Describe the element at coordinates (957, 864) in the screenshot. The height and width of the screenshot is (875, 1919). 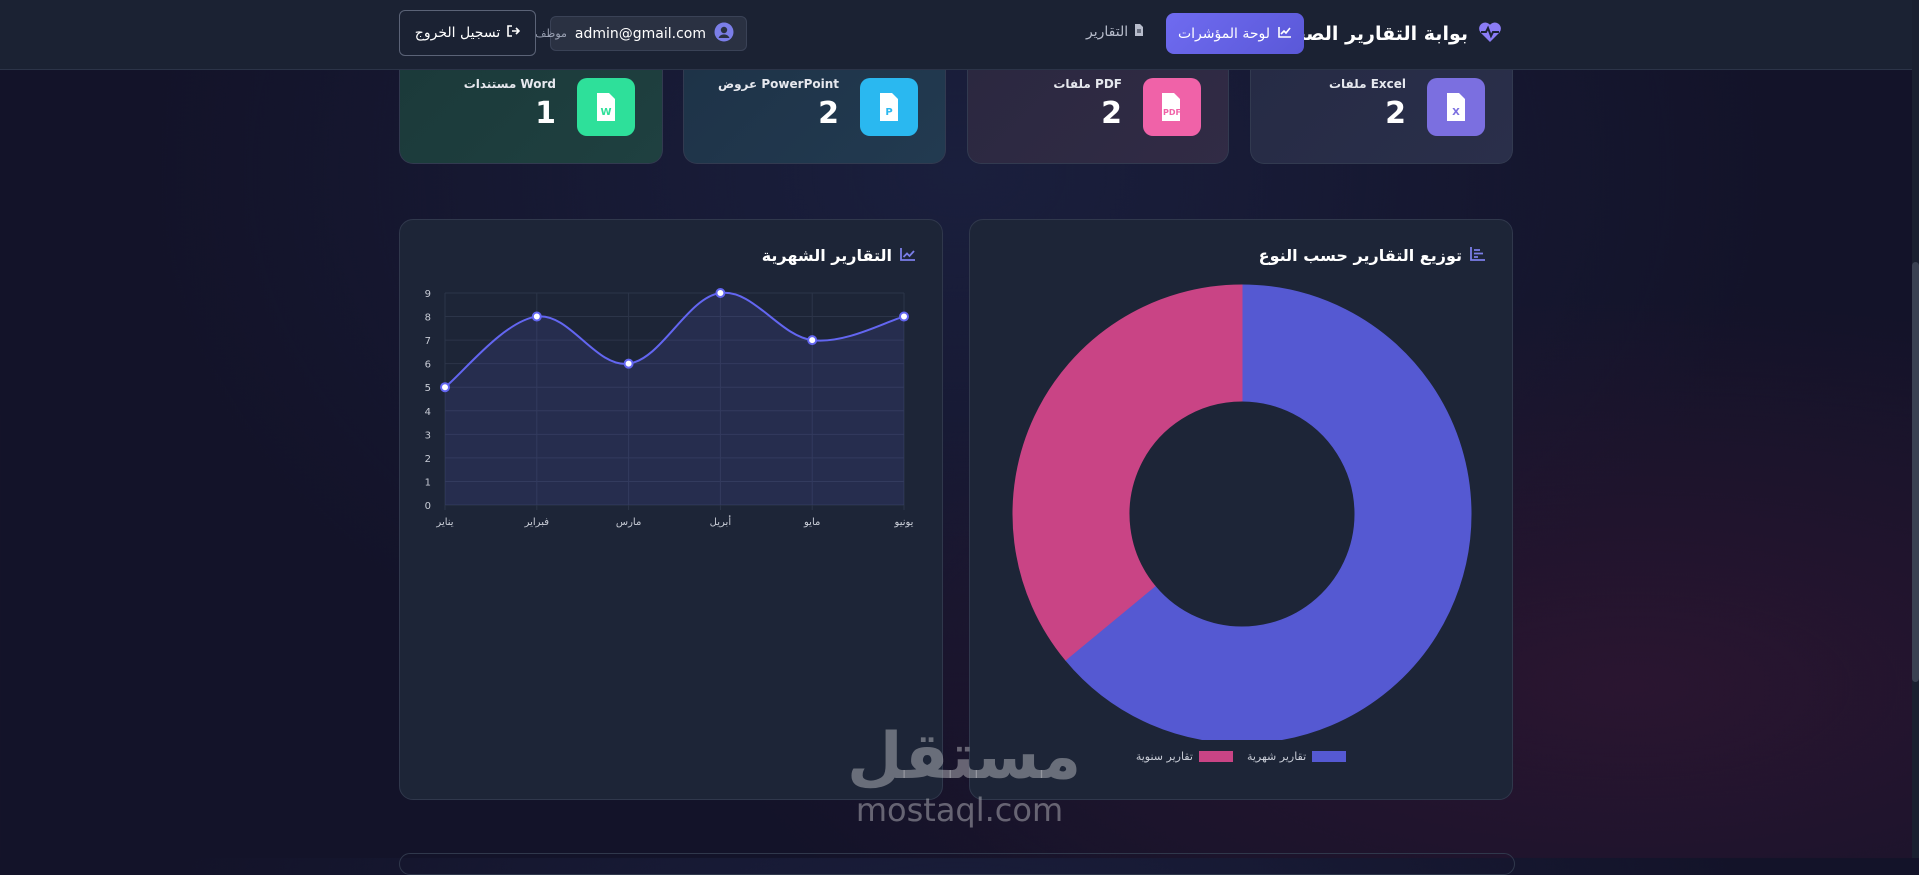
I see `next-panel-edge` at that location.